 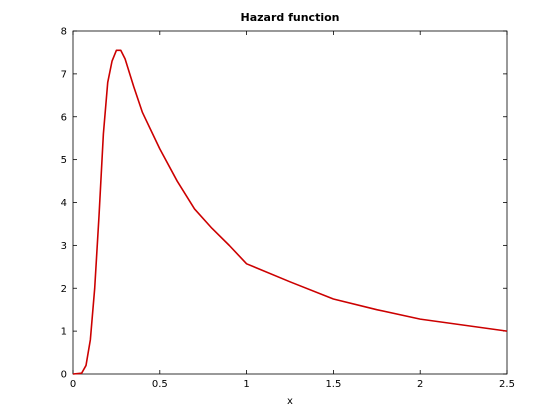 What do you see at coordinates (507, 384) in the screenshot?
I see `x-tick-label: 2.5` at bounding box center [507, 384].